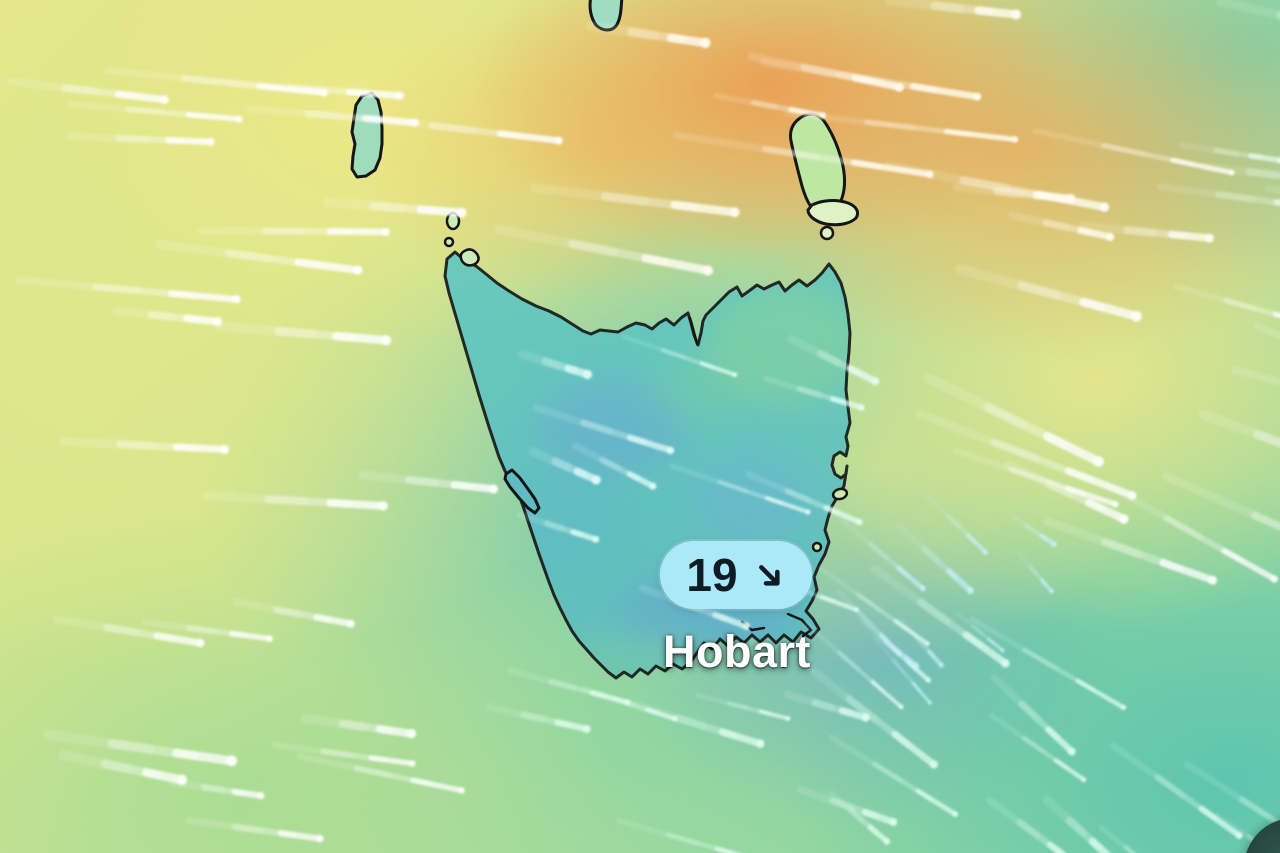 The height and width of the screenshot is (853, 1280). I want to click on station-label-pill: 19, so click(736, 575).